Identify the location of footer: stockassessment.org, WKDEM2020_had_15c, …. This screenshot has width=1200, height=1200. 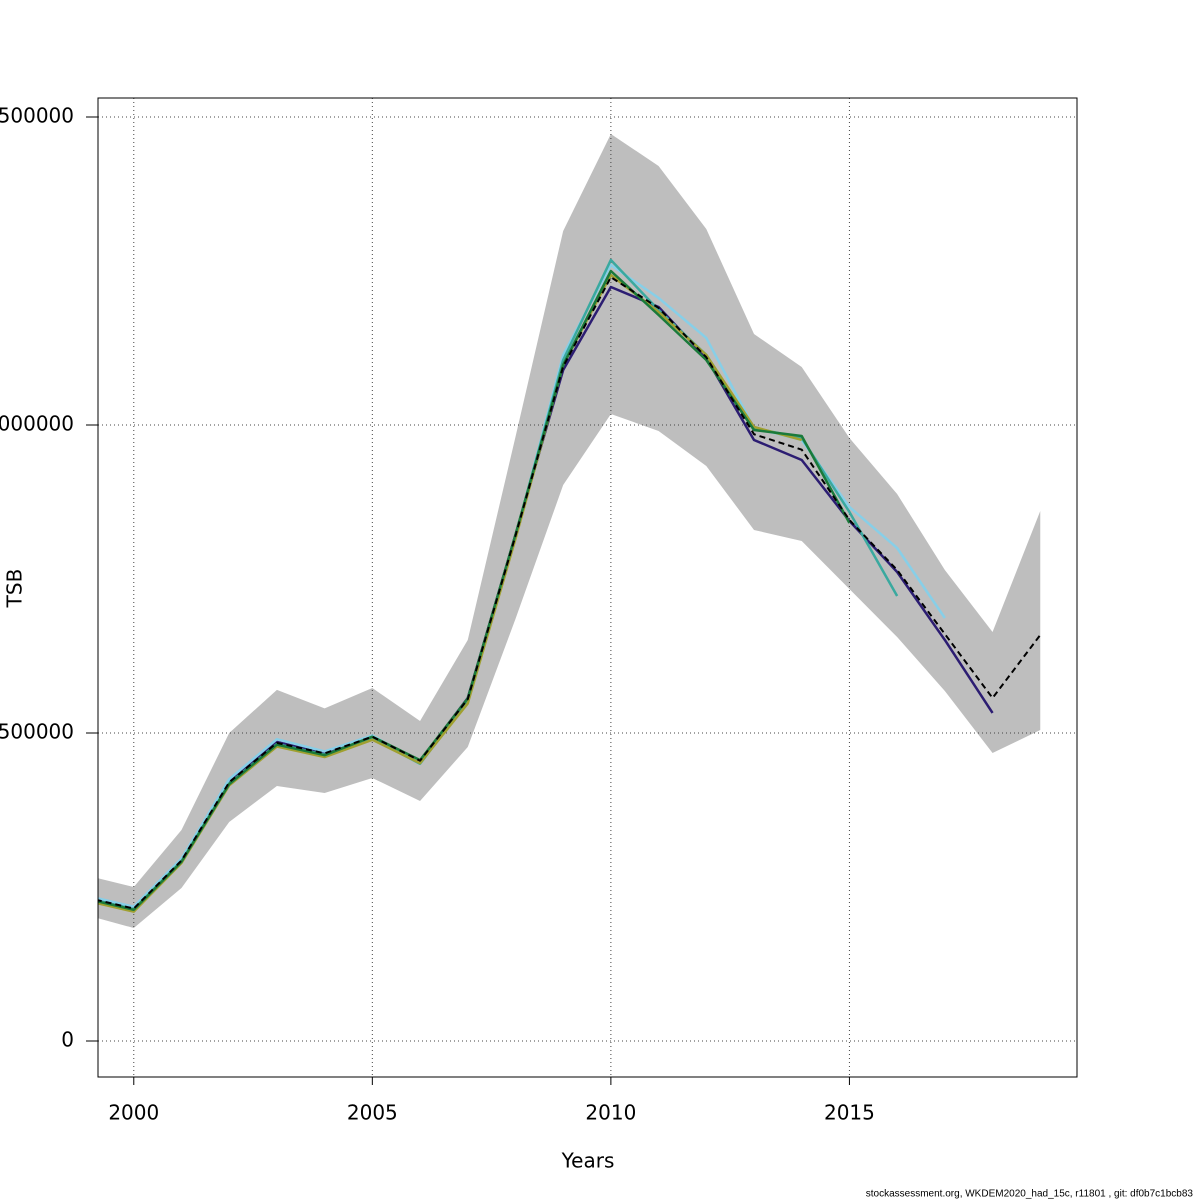
(1030, 1194).